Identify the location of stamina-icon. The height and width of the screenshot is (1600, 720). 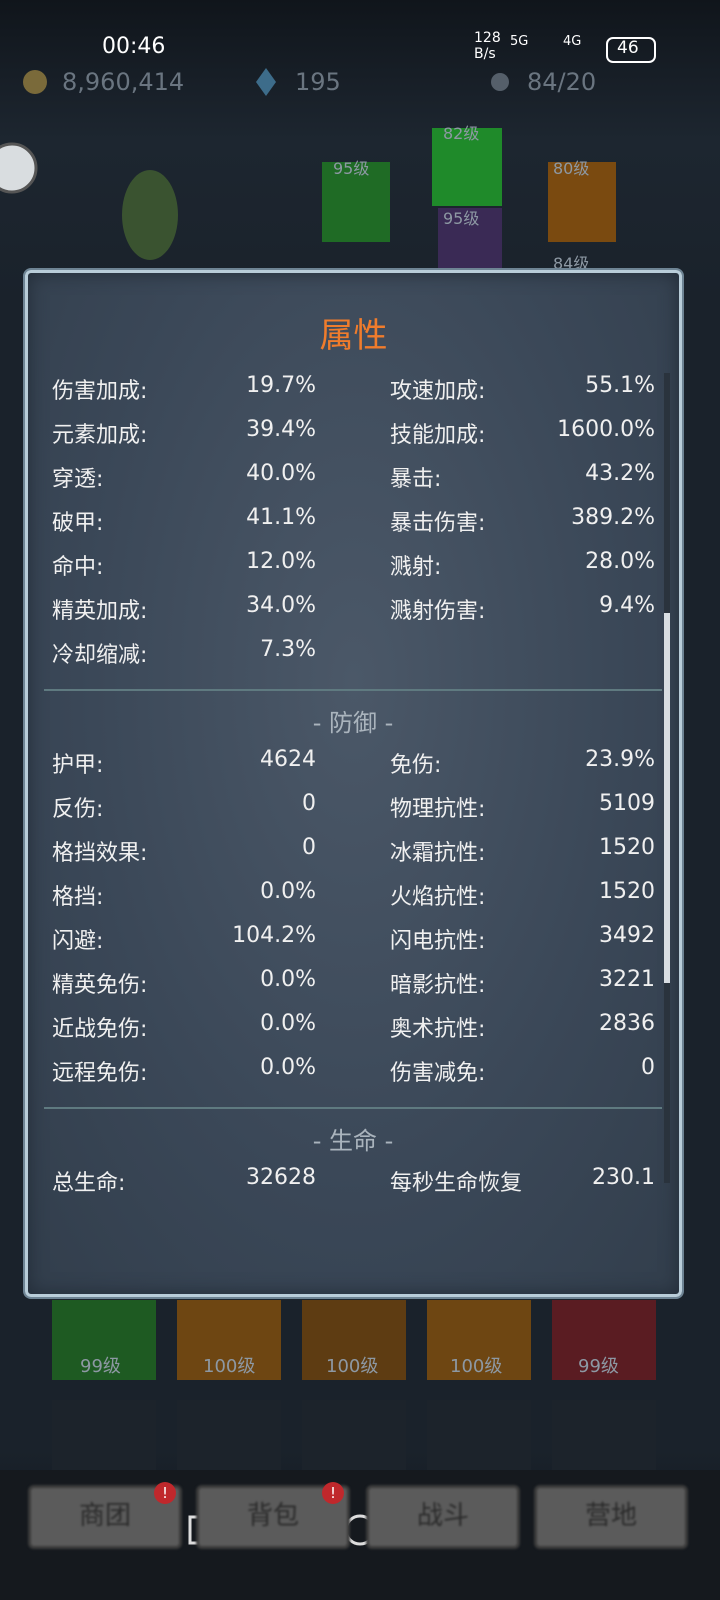
(500, 82).